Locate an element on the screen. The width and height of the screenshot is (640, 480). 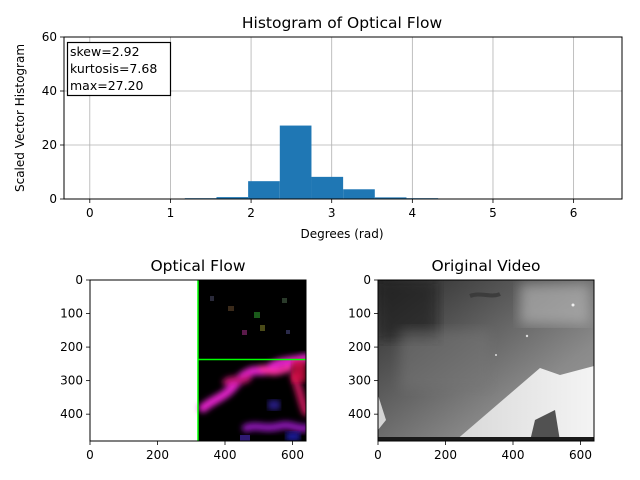
histogram-ylabel: Scaled Vector Histogram is located at coordinates (20, 118).